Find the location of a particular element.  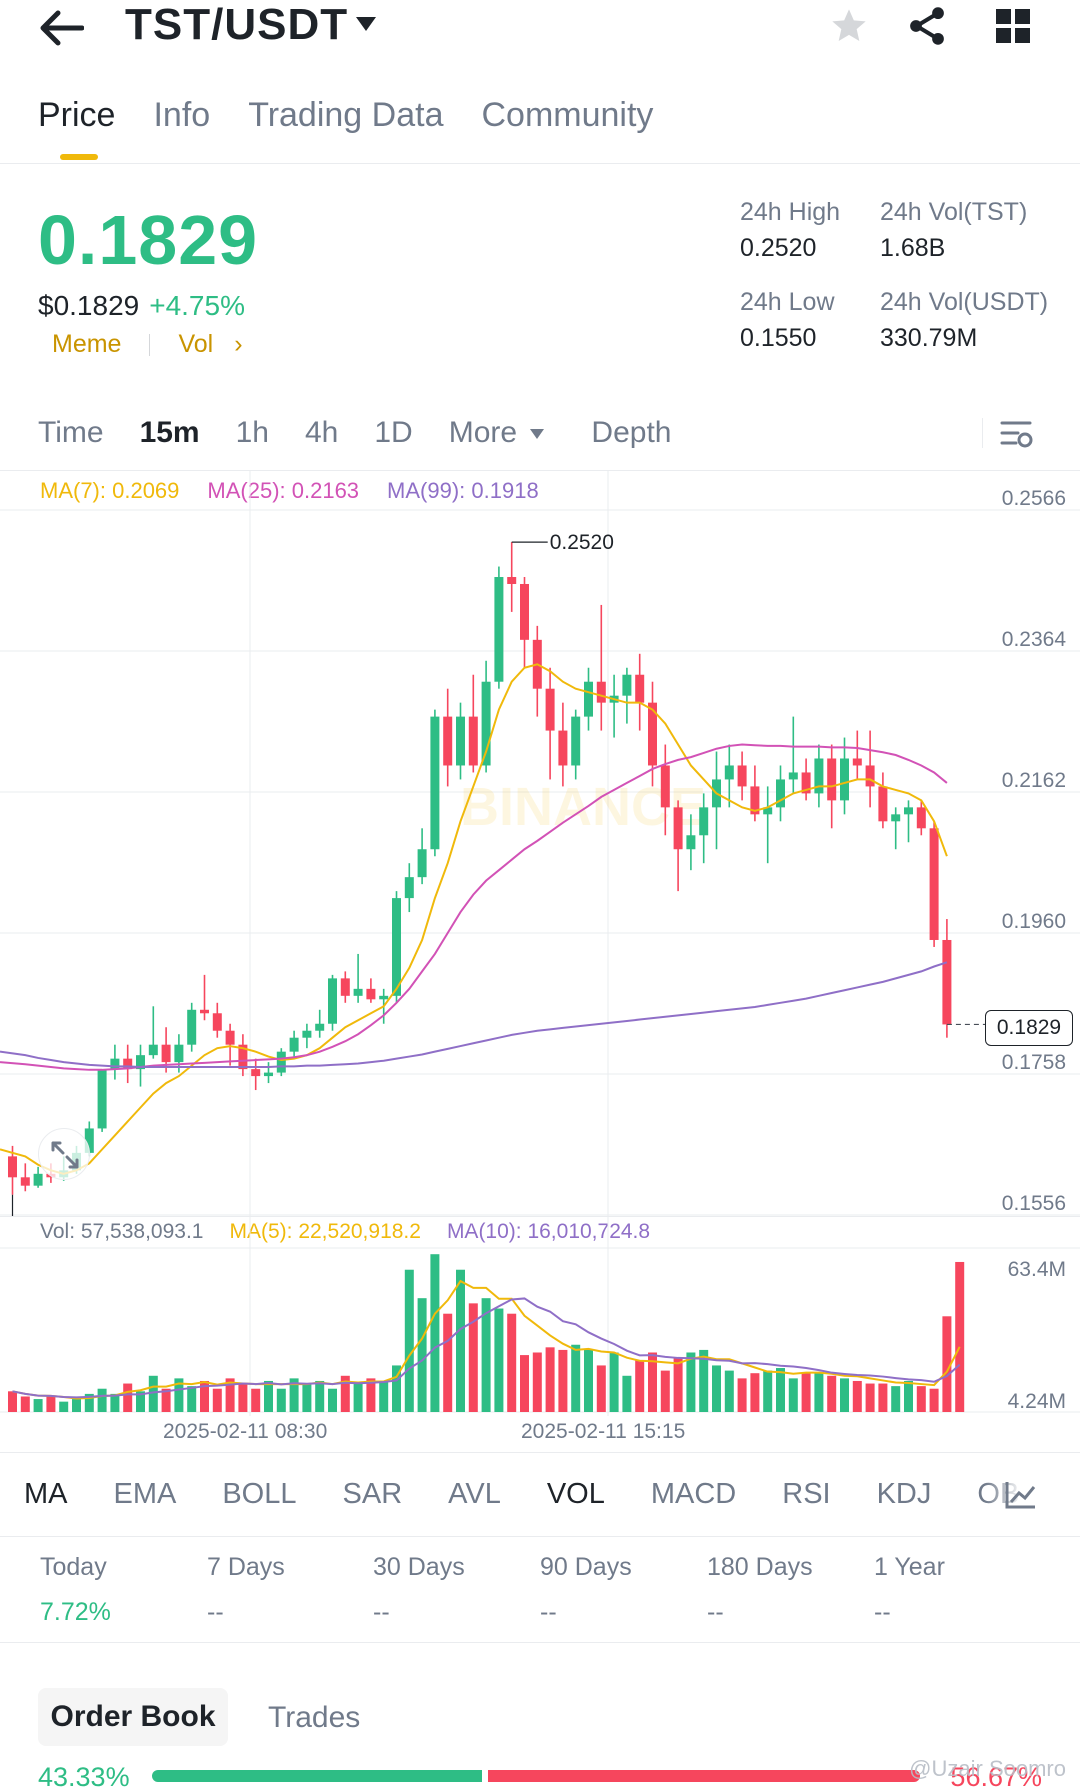

price-tick: 0.2566 is located at coordinates (1033, 498).